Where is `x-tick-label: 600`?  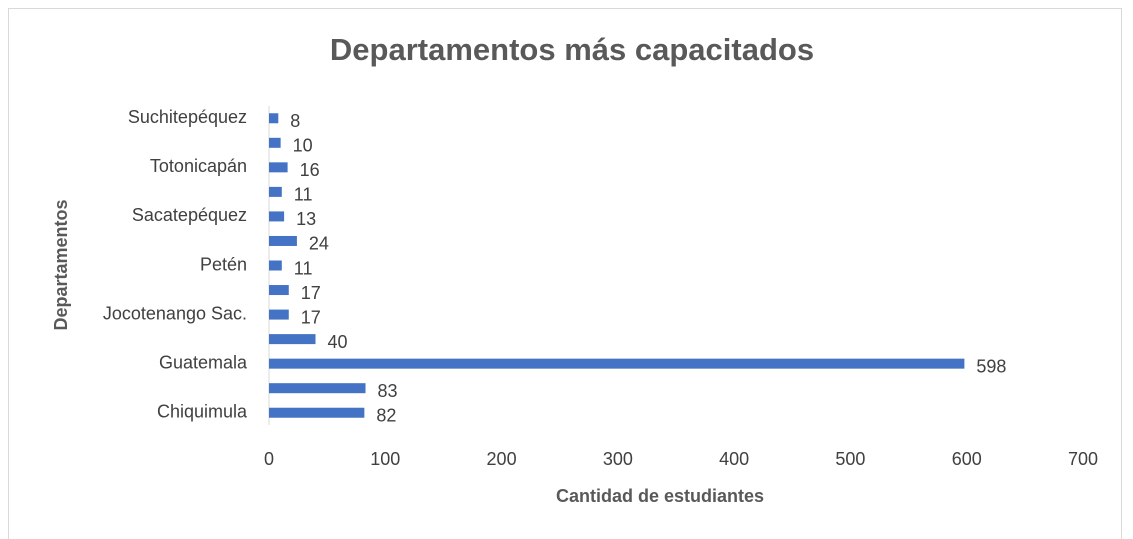
x-tick-label: 600 is located at coordinates (967, 459).